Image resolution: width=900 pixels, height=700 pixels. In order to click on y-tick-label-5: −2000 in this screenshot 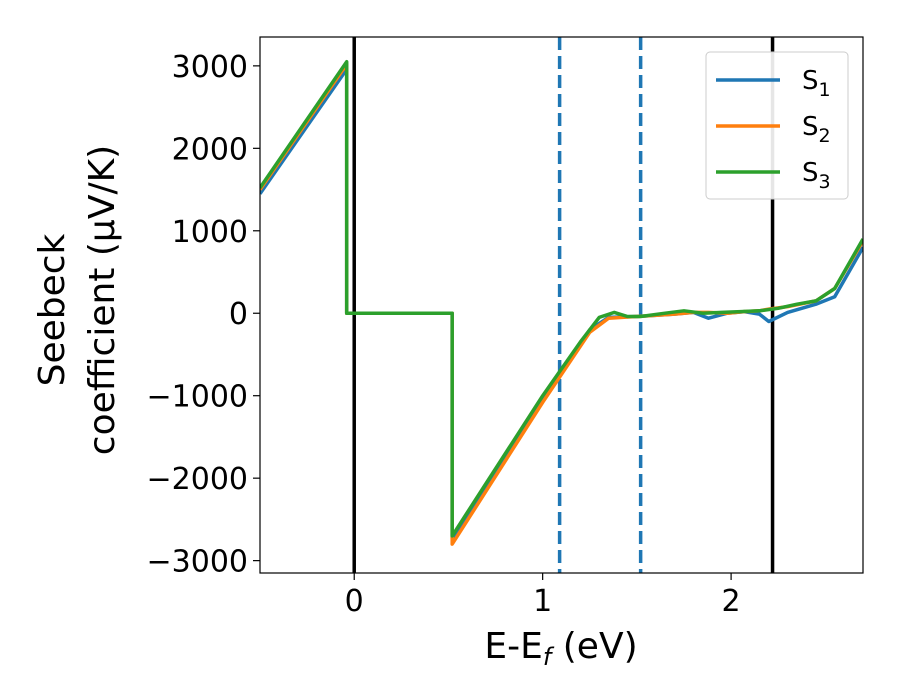, I will do `click(197, 479)`.